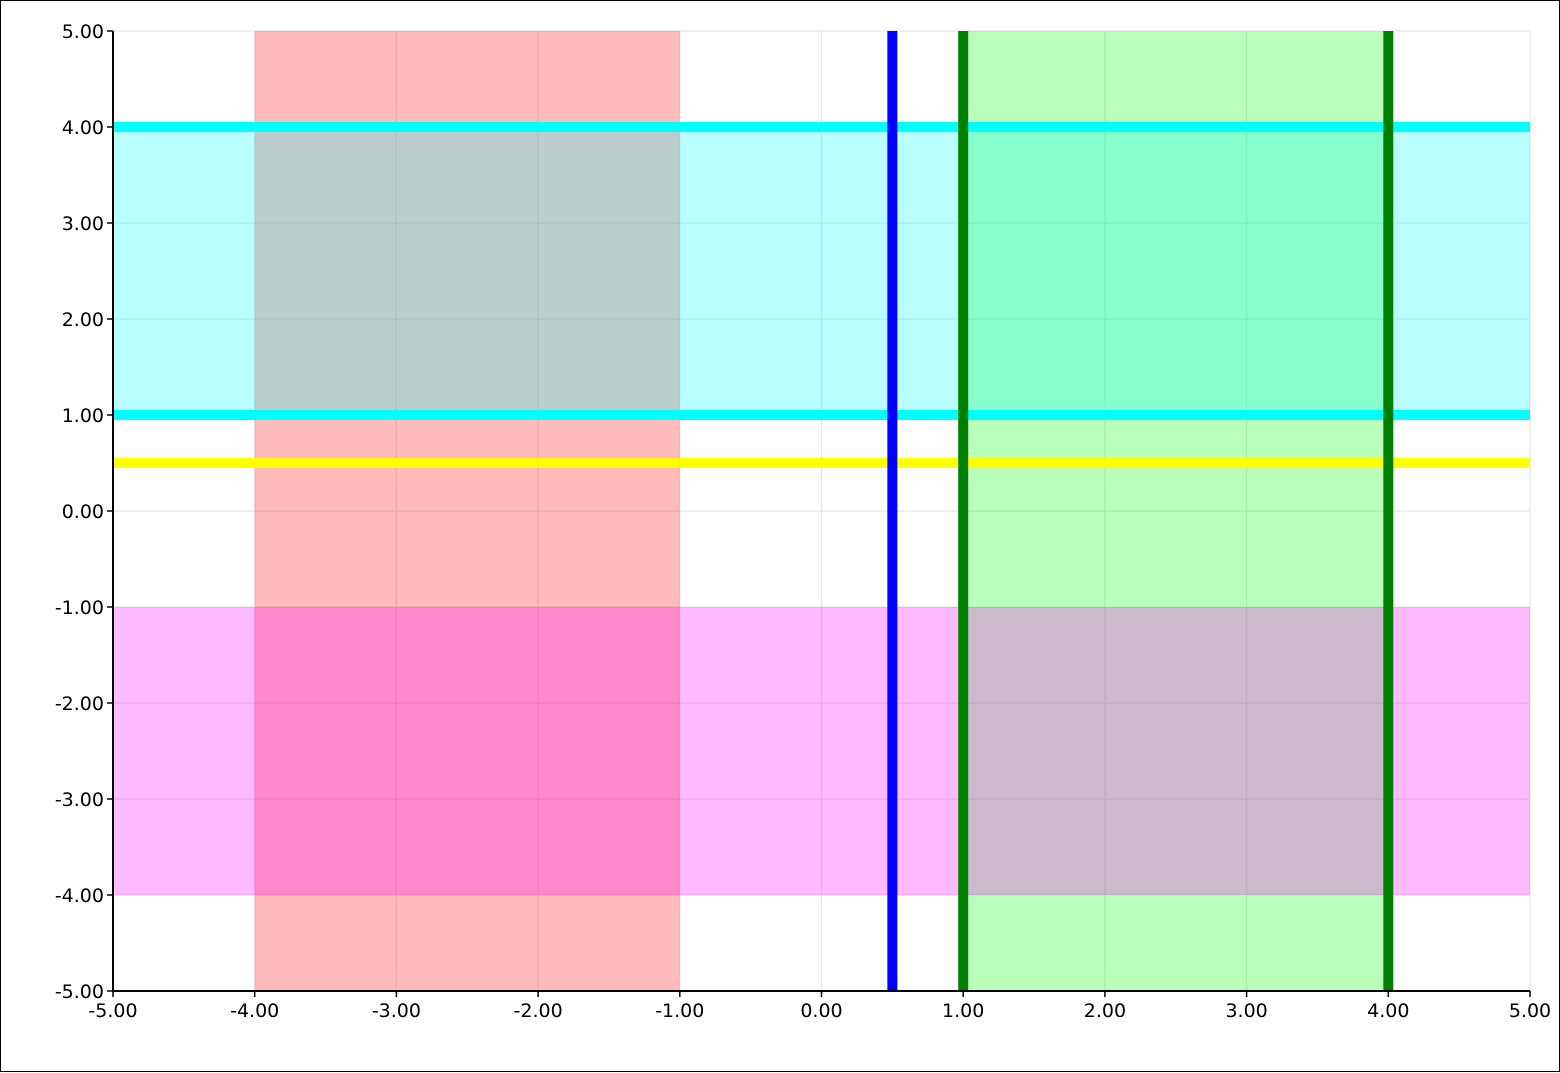  Describe the element at coordinates (1246, 1011) in the screenshot. I see `x-tick-label: 3.00` at that location.